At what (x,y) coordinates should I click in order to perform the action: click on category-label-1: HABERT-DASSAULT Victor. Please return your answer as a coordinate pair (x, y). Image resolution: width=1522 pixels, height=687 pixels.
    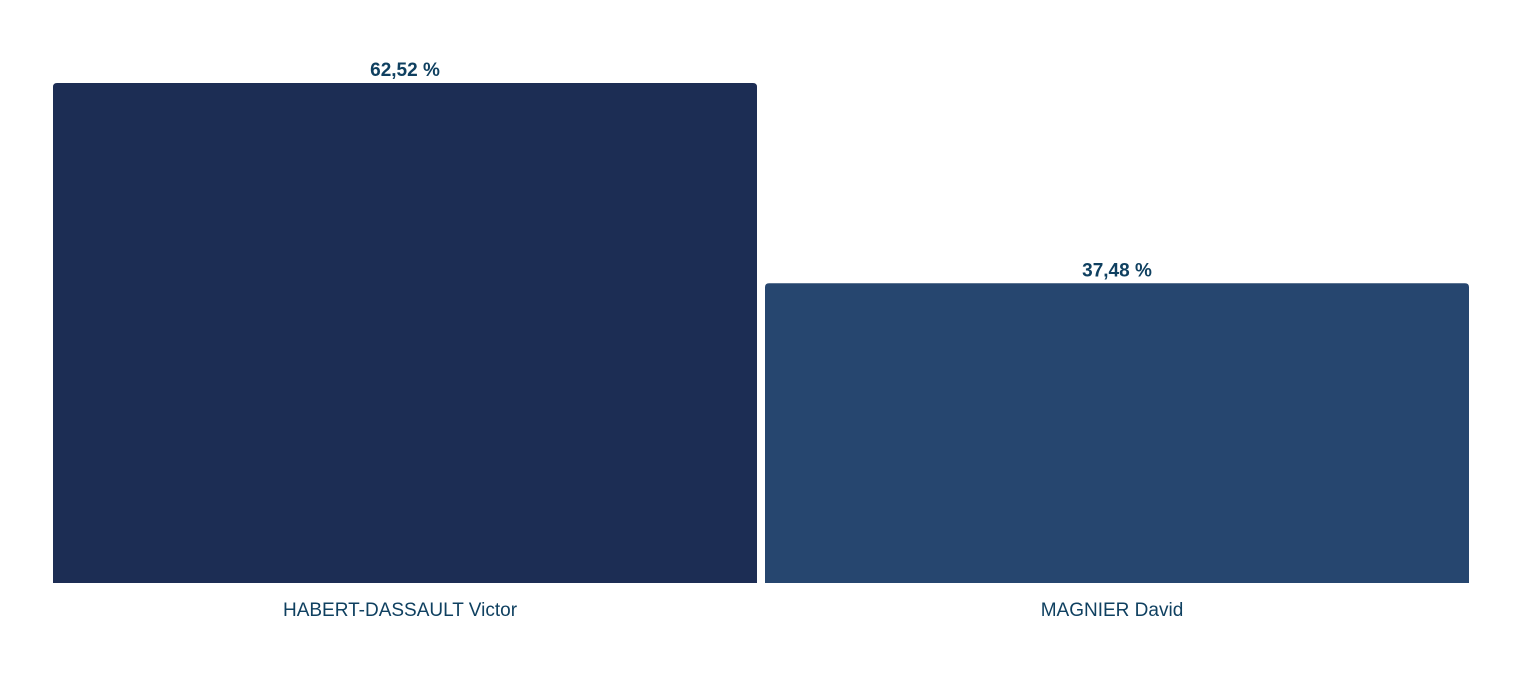
    Looking at the image, I should click on (400, 610).